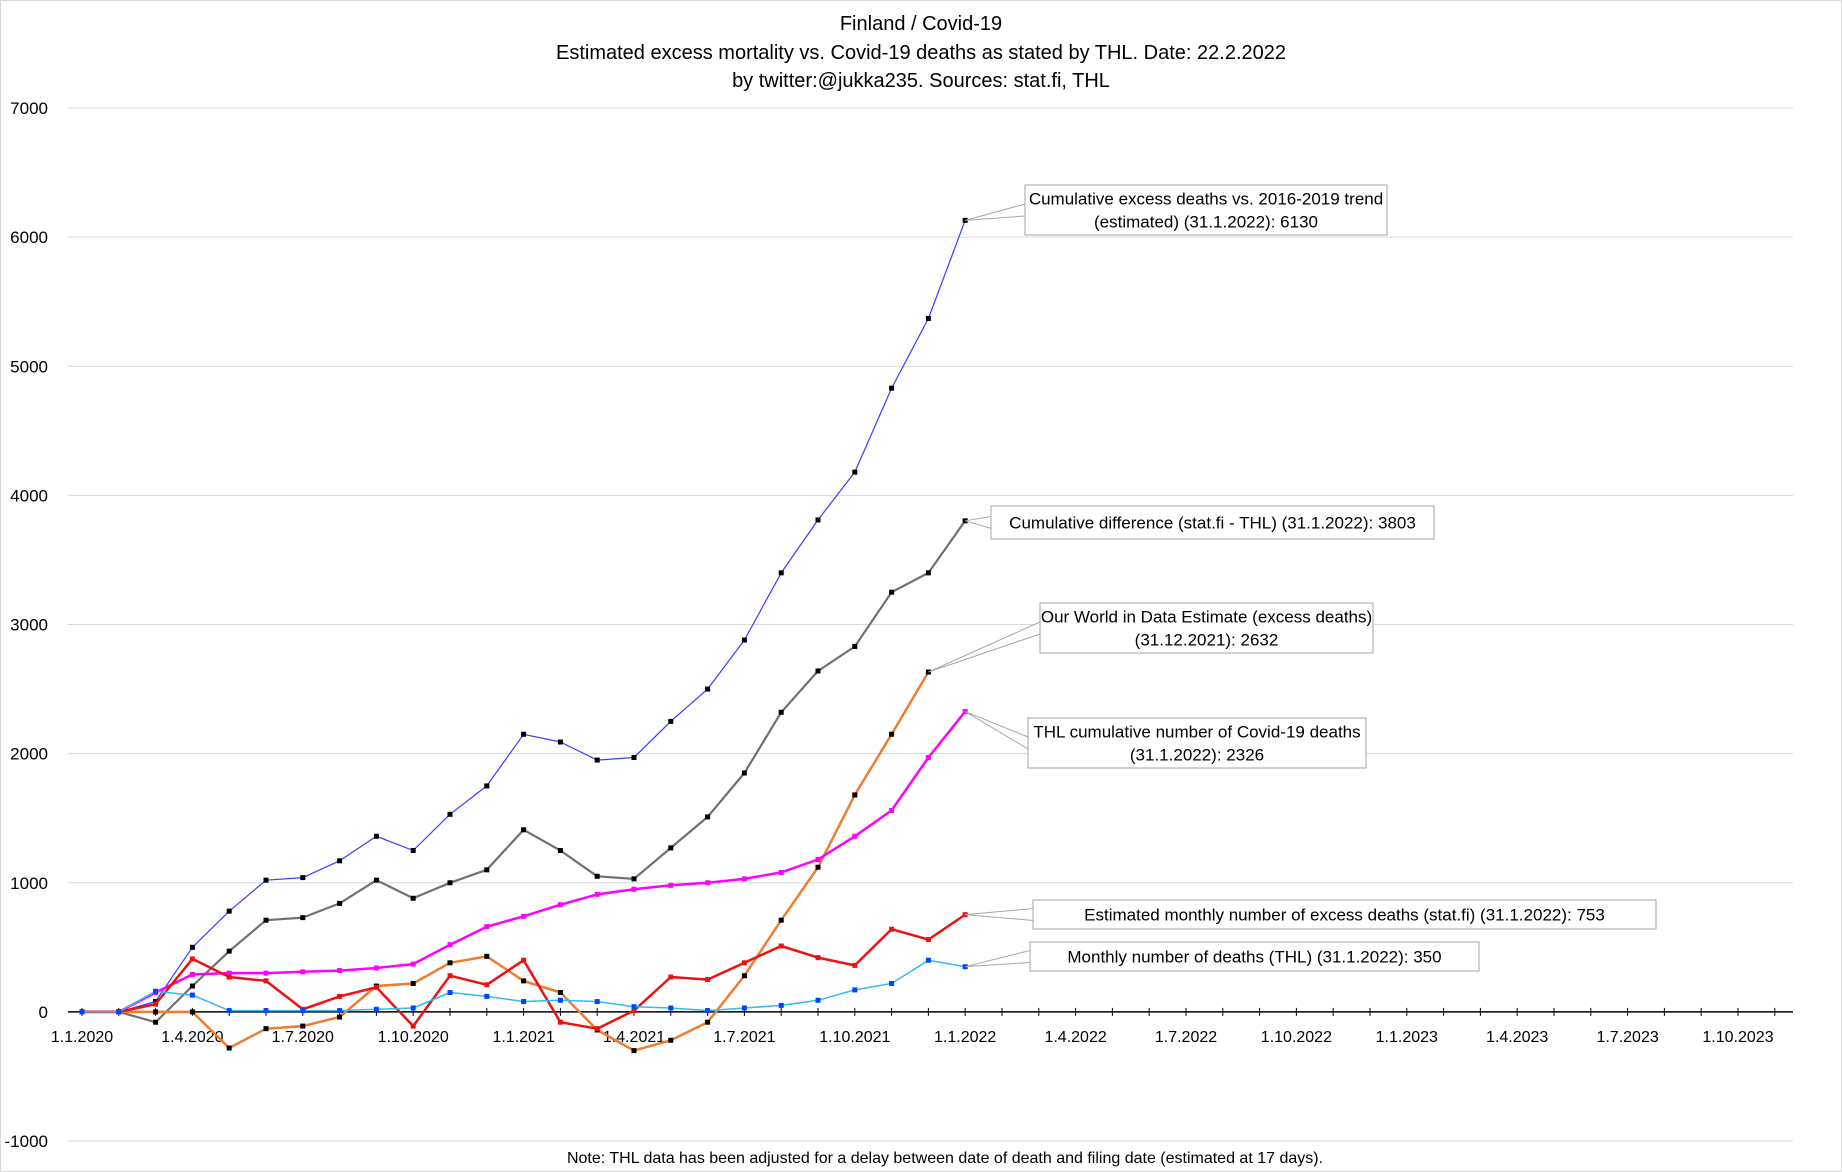  What do you see at coordinates (1075, 1037) in the screenshot?
I see `x-tick-label: 1.4.2022` at bounding box center [1075, 1037].